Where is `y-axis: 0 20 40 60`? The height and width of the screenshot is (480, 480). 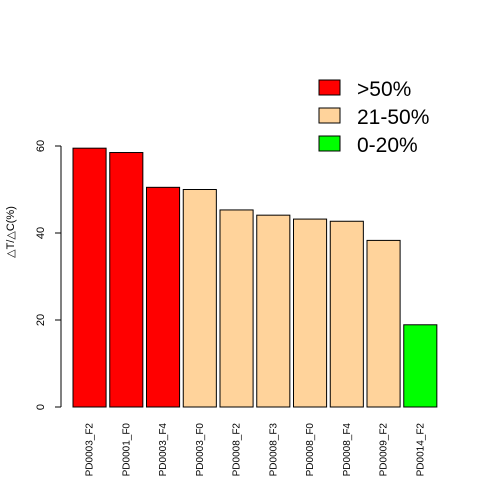
y-axis: 0 20 40 60 is located at coordinates (48, 275).